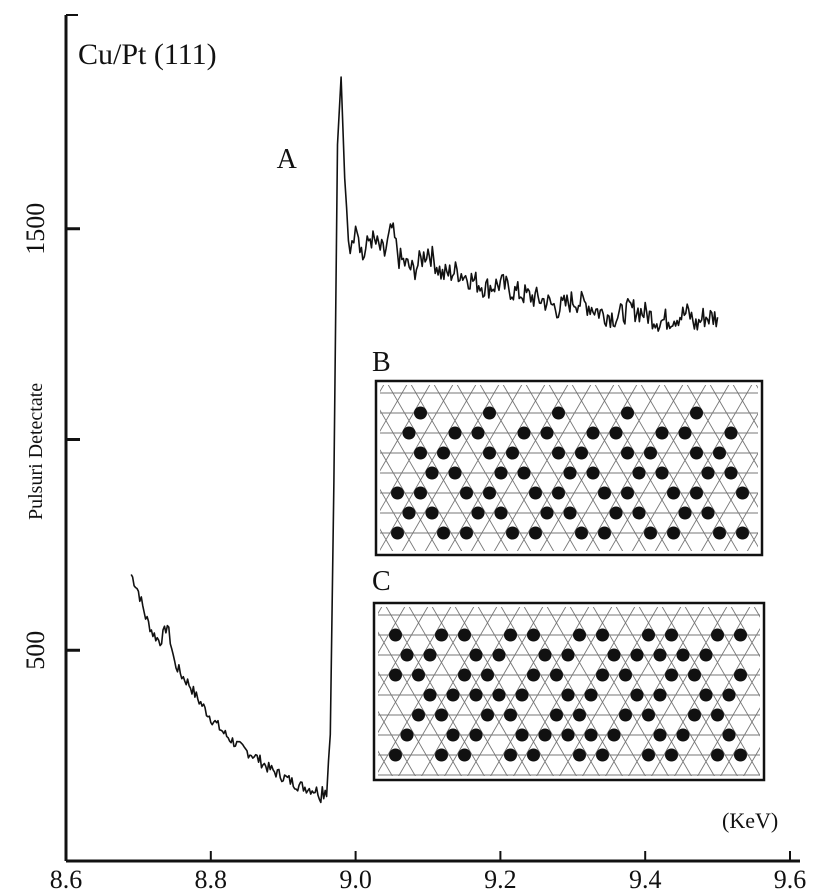  What do you see at coordinates (36, 451) in the screenshot?
I see `y-axis-label: Pulsuri Detectate` at bounding box center [36, 451].